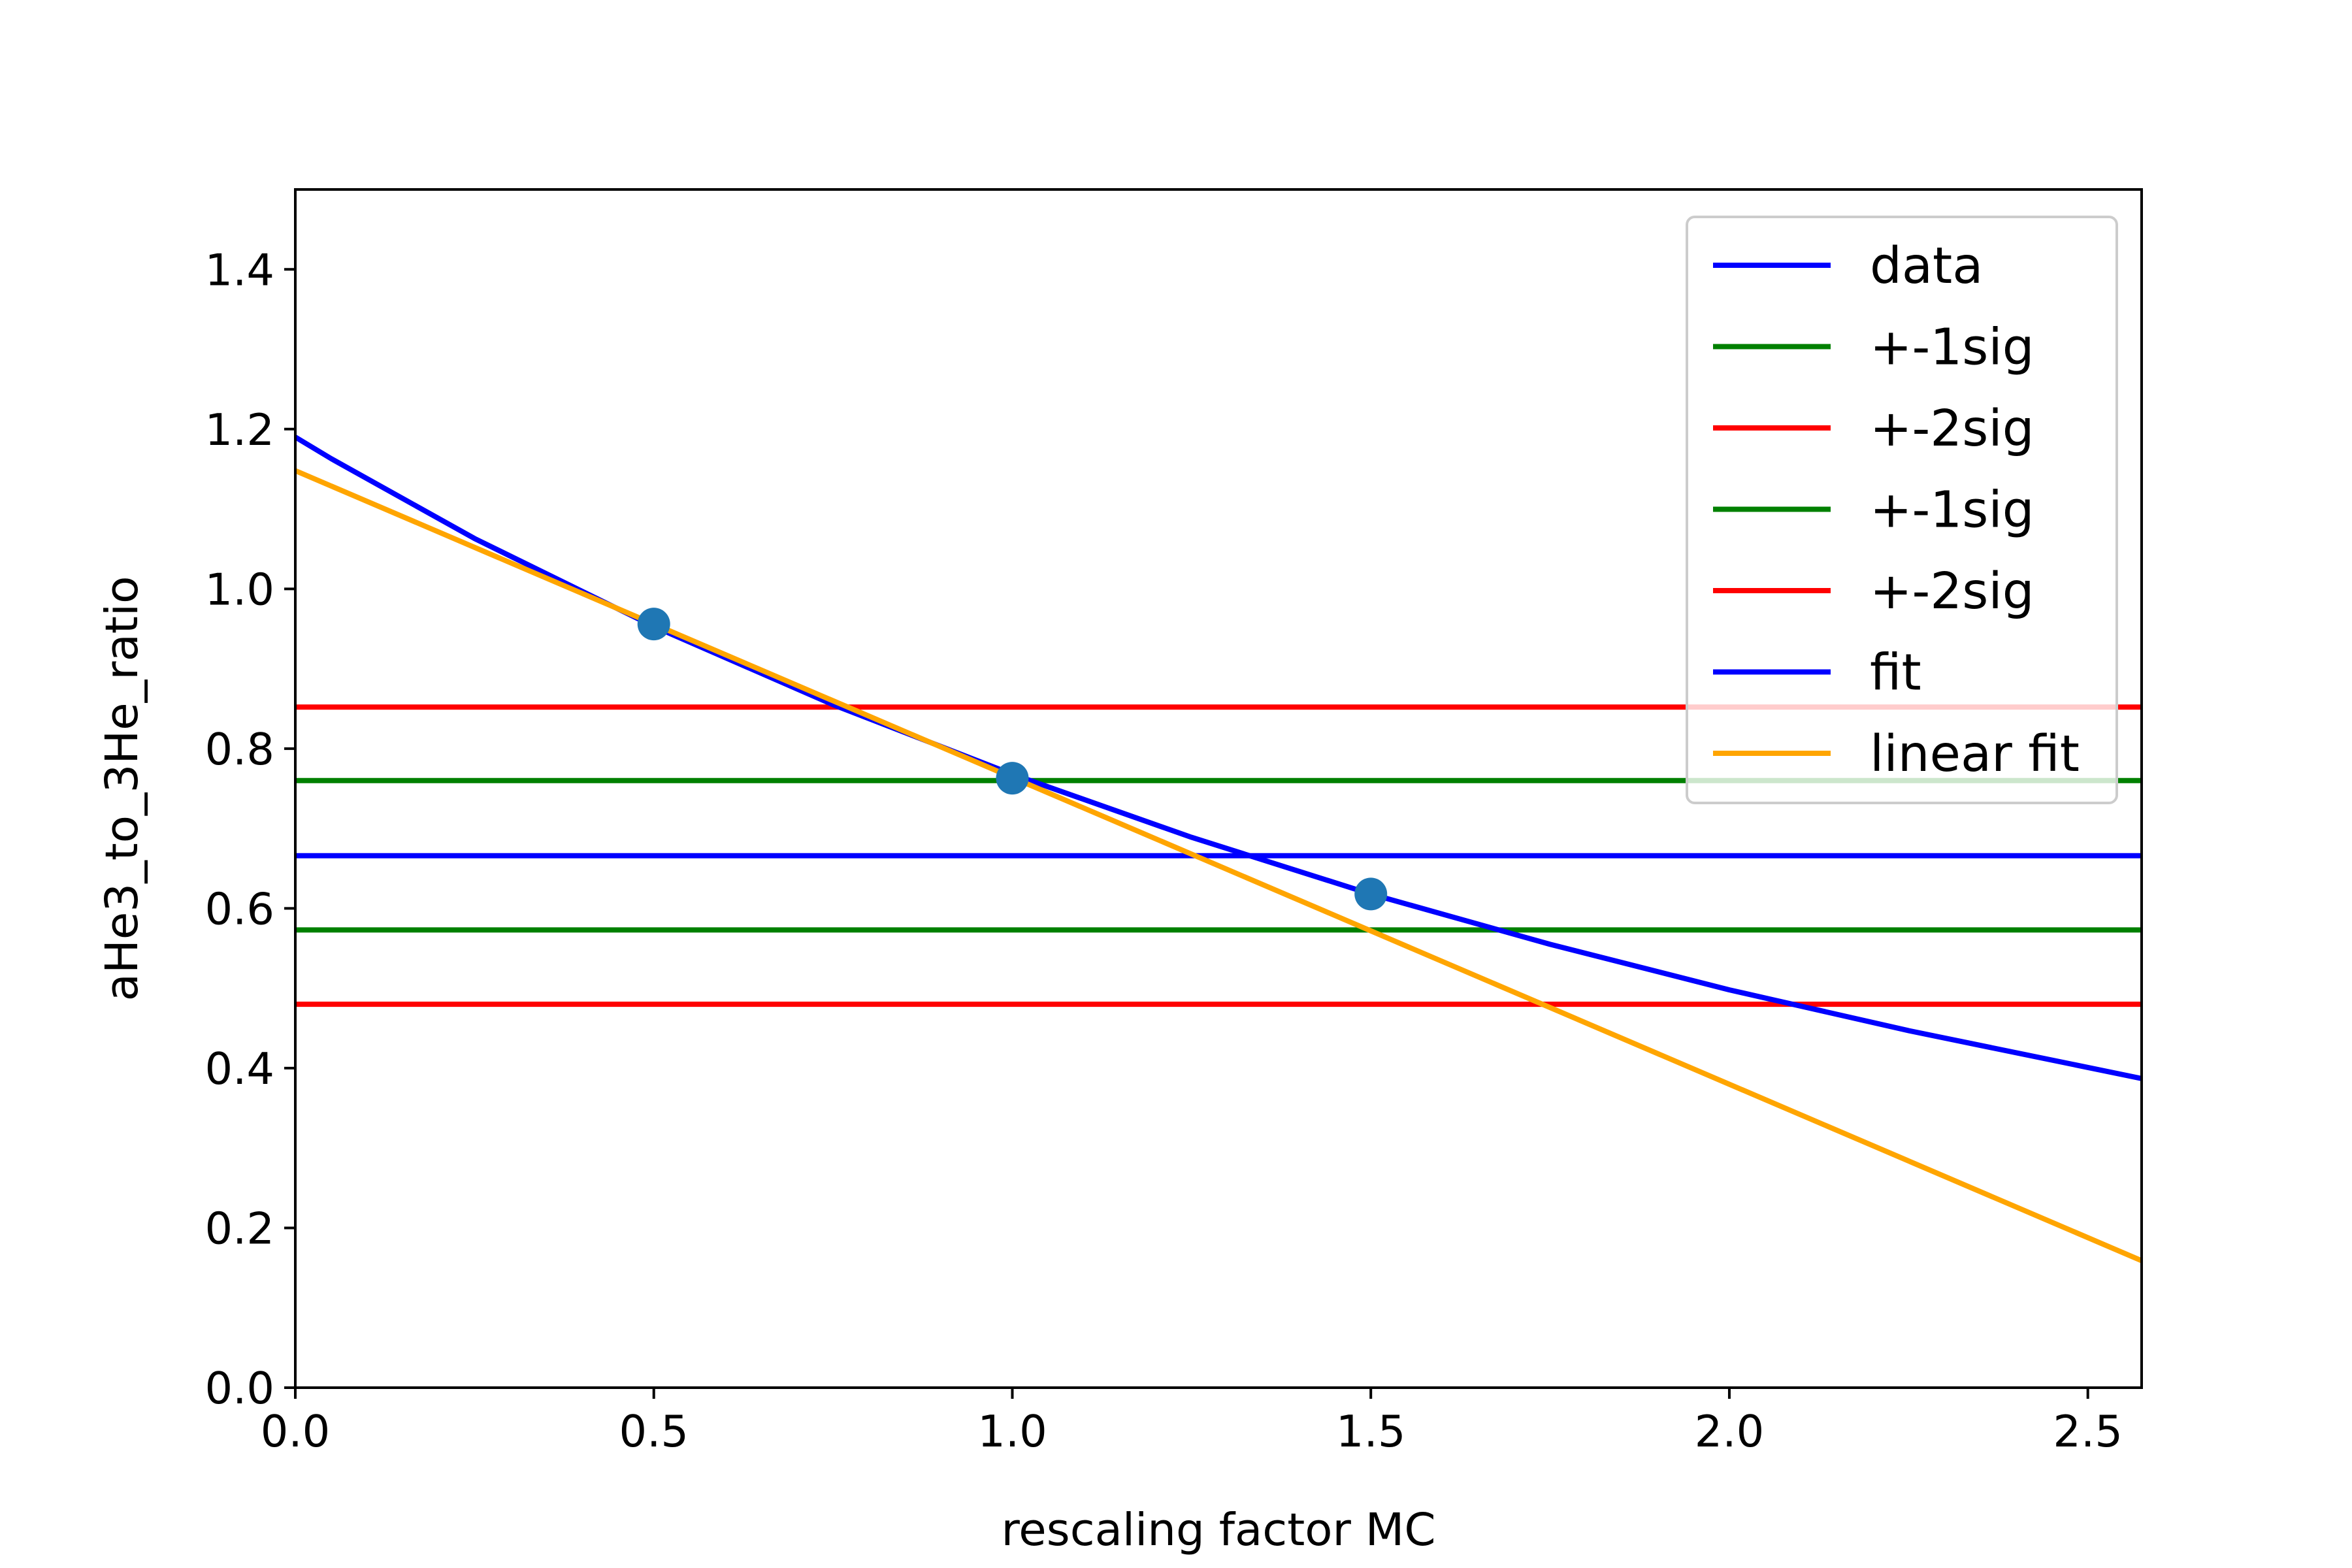 This screenshot has height=1568, width=2352. Describe the element at coordinates (122, 789) in the screenshot. I see `y-axis-label: aHe3_to_3He_ratio` at that location.